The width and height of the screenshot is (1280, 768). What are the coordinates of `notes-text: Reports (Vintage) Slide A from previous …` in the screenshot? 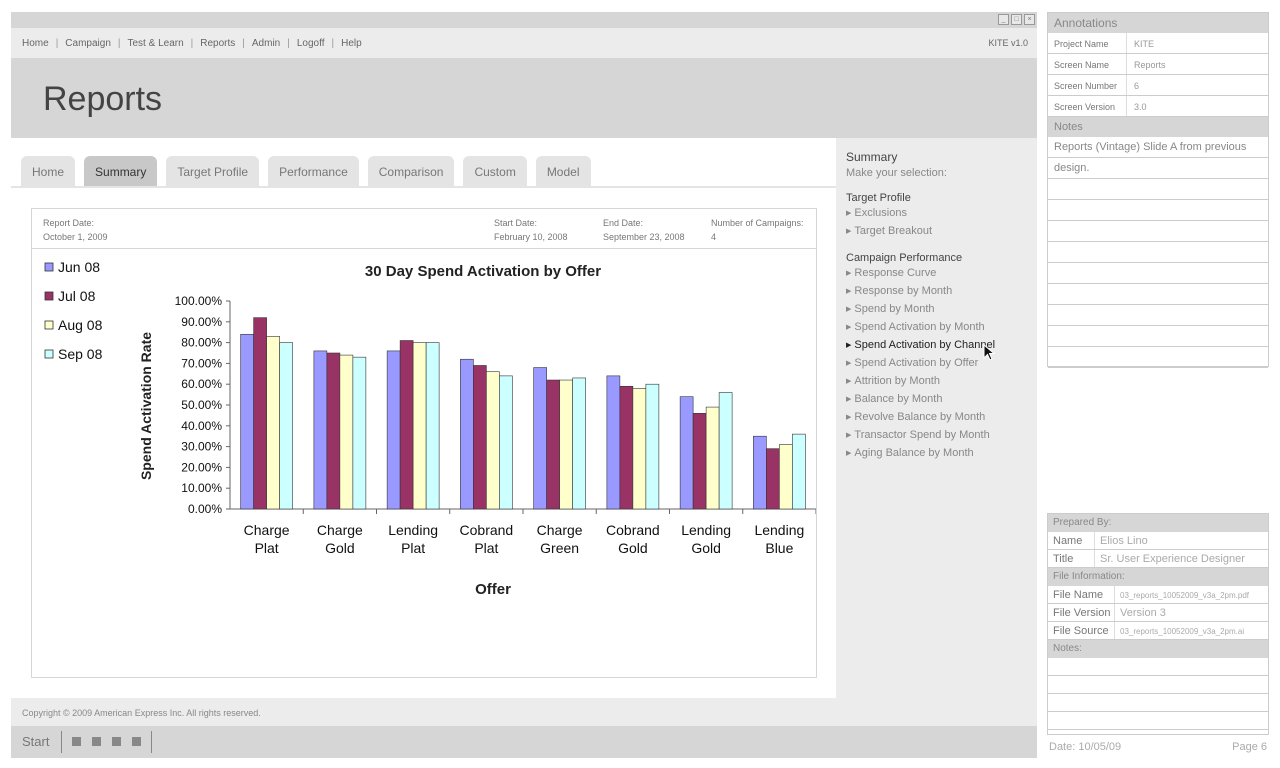 It's located at (1150, 157).